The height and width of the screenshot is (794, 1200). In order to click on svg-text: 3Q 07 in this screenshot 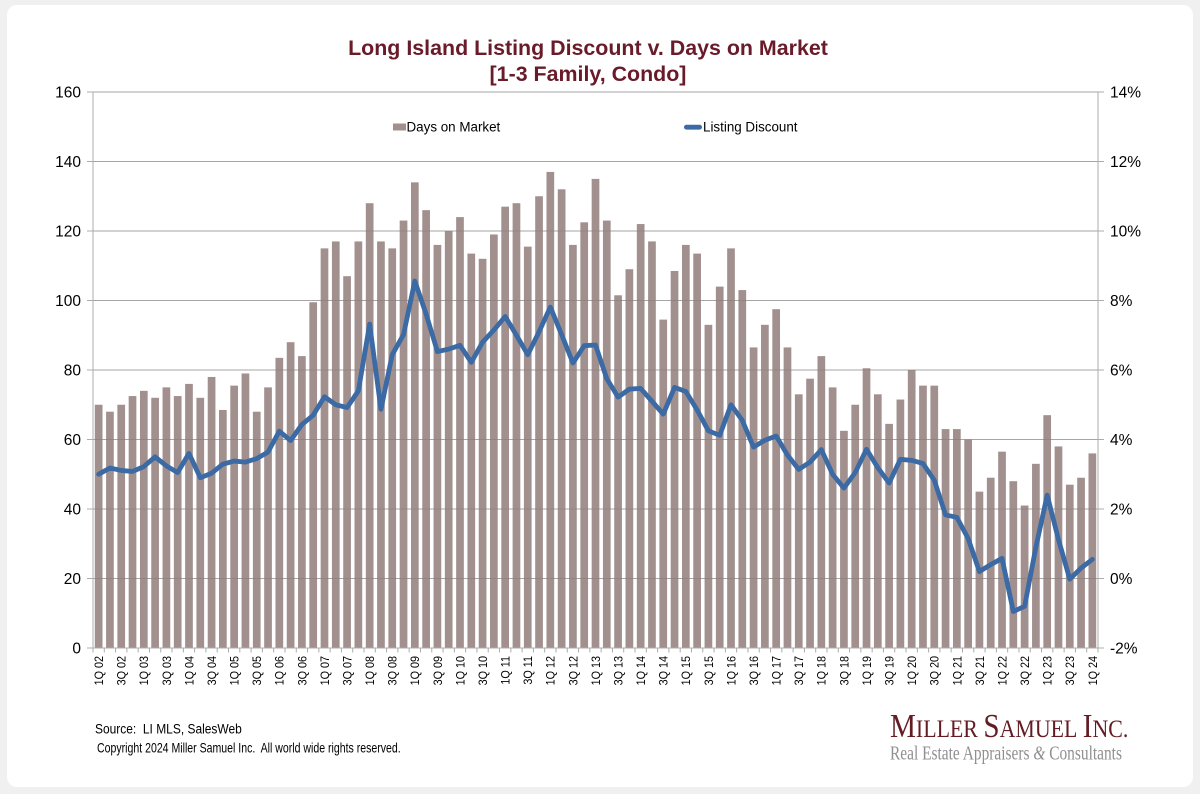, I will do `click(348, 670)`.